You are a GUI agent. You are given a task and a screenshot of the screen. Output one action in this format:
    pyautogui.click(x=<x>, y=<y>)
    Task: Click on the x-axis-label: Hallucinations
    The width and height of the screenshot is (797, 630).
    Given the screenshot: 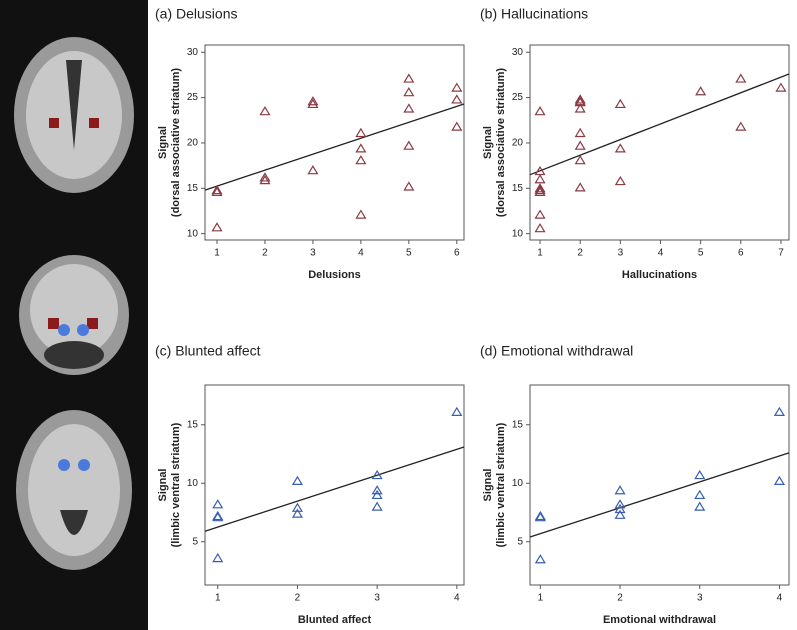 What is the action you would take?
    pyautogui.click(x=659, y=275)
    